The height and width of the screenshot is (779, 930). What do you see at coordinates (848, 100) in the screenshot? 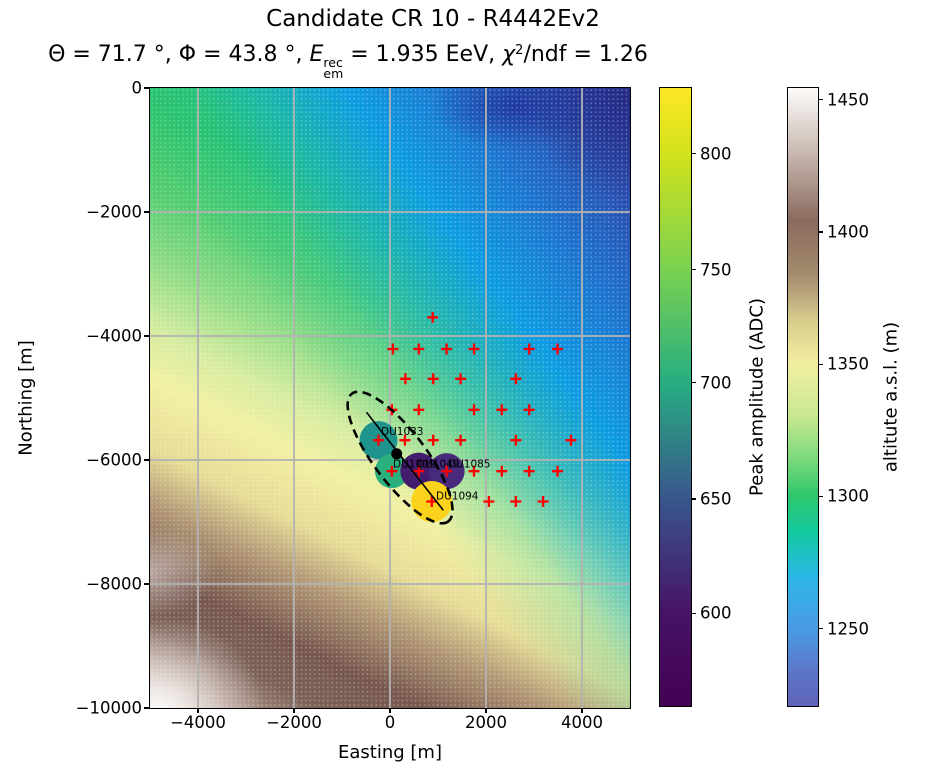
I see `colorbar-tick-label: 1450` at bounding box center [848, 100].